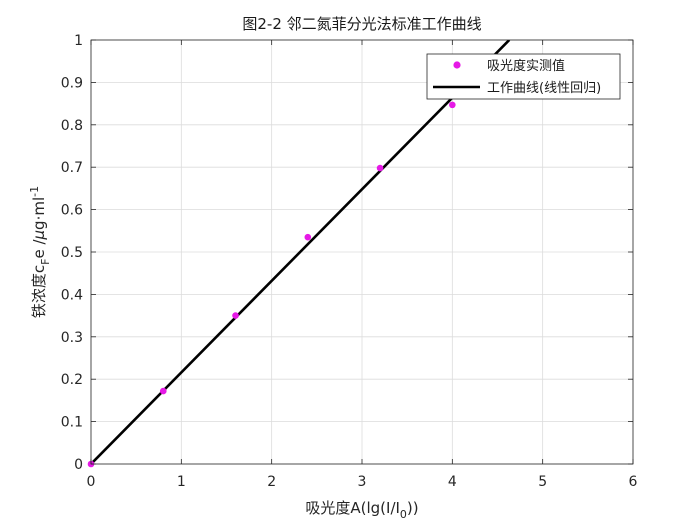  What do you see at coordinates (72, 423) in the screenshot?
I see `y-tick-label: 0.1` at bounding box center [72, 423].